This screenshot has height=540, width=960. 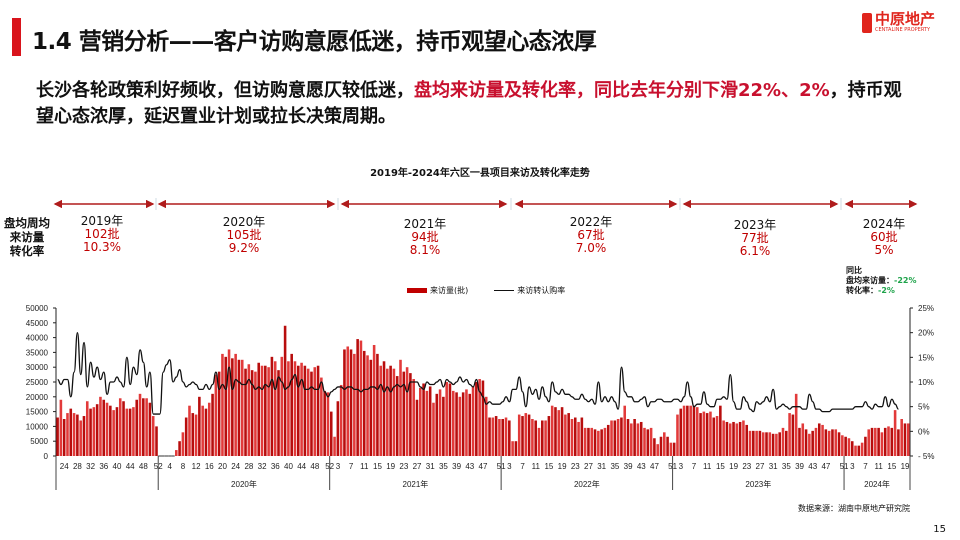 What do you see at coordinates (622, 90) in the screenshot?
I see `summary-highlight: 盘均来访量及转化率，同比去年分别下滑22%、2%` at bounding box center [622, 90].